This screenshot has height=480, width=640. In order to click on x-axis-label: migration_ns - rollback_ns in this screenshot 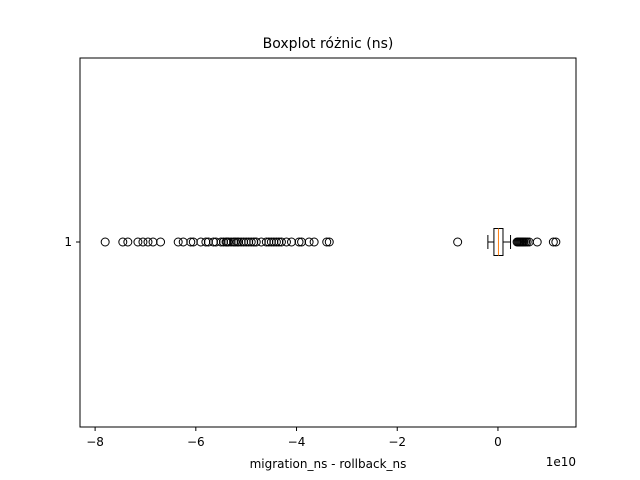, I will do `click(328, 464)`.